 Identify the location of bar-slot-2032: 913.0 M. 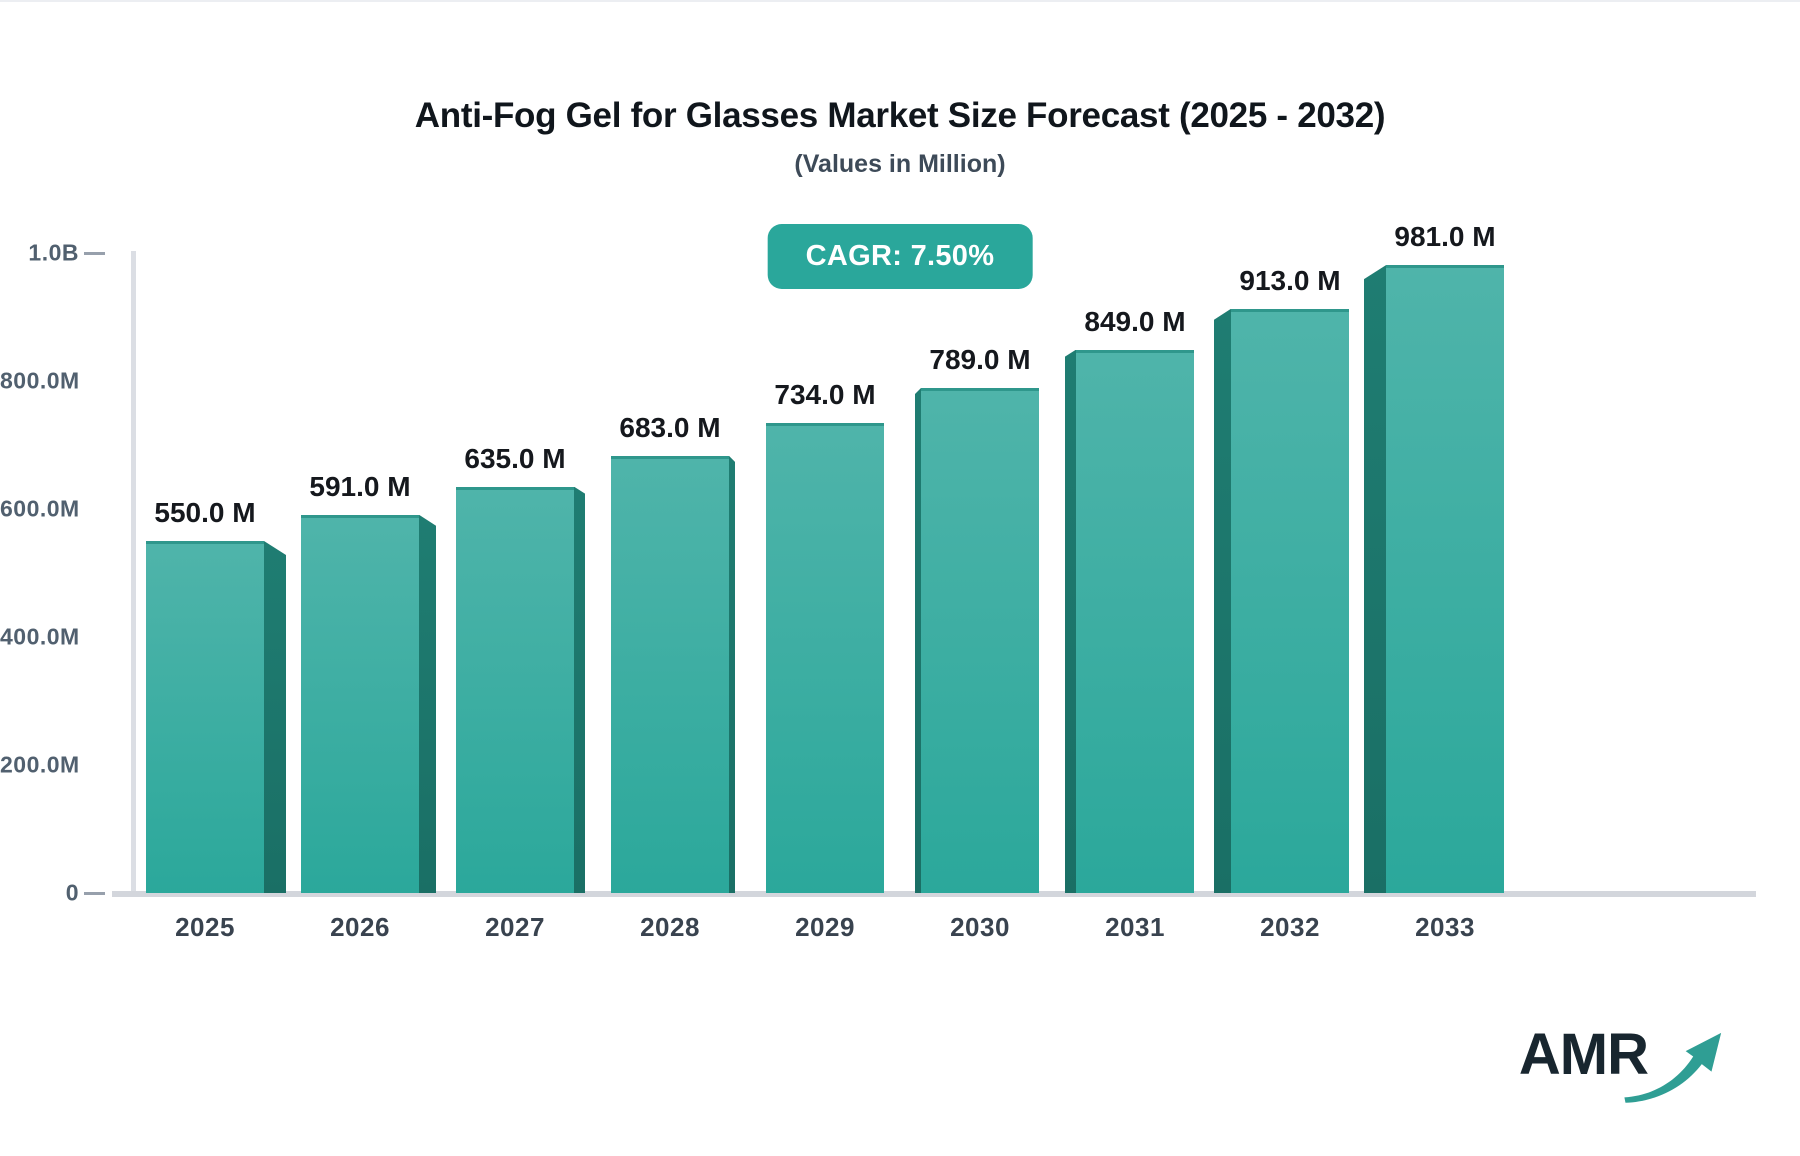
(1281, 573).